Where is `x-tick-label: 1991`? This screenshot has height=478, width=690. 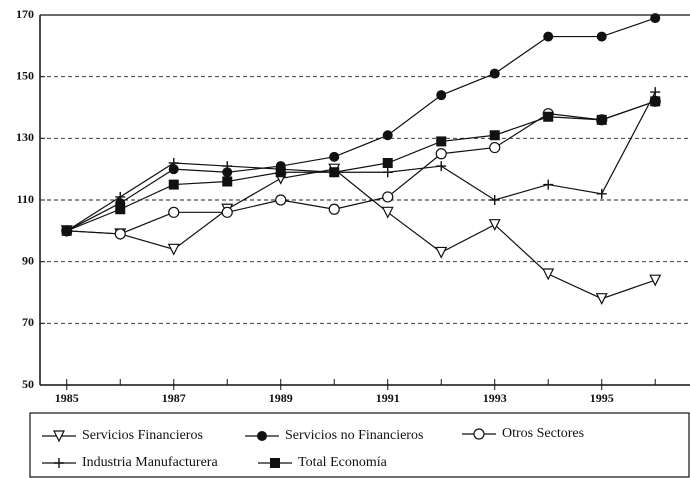 x-tick-label: 1991 is located at coordinates (388, 398).